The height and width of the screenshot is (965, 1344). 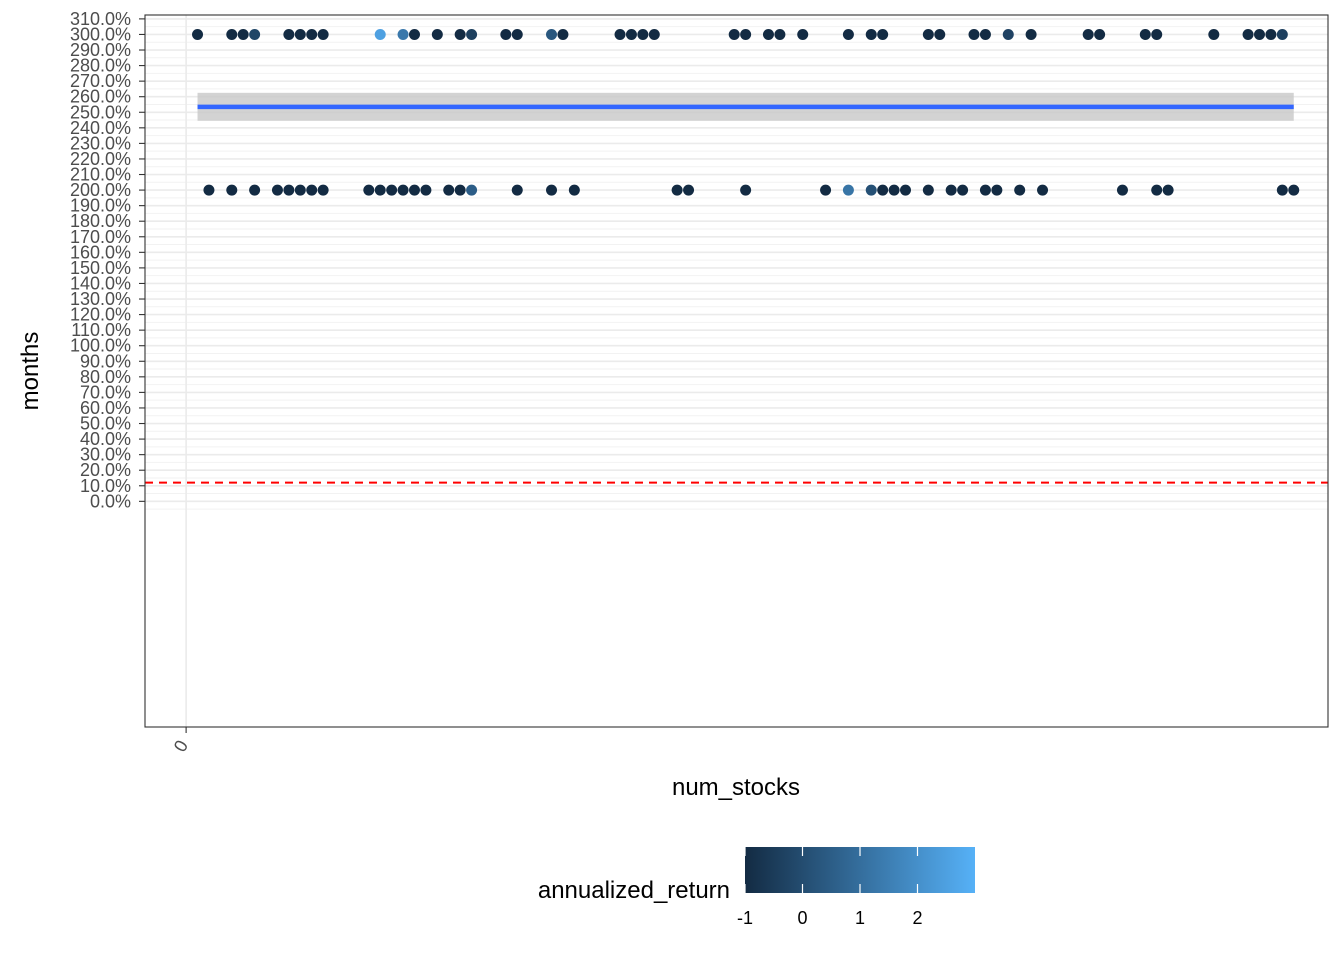 What do you see at coordinates (100, 175) in the screenshot?
I see `y-tick-label: 210.0%` at bounding box center [100, 175].